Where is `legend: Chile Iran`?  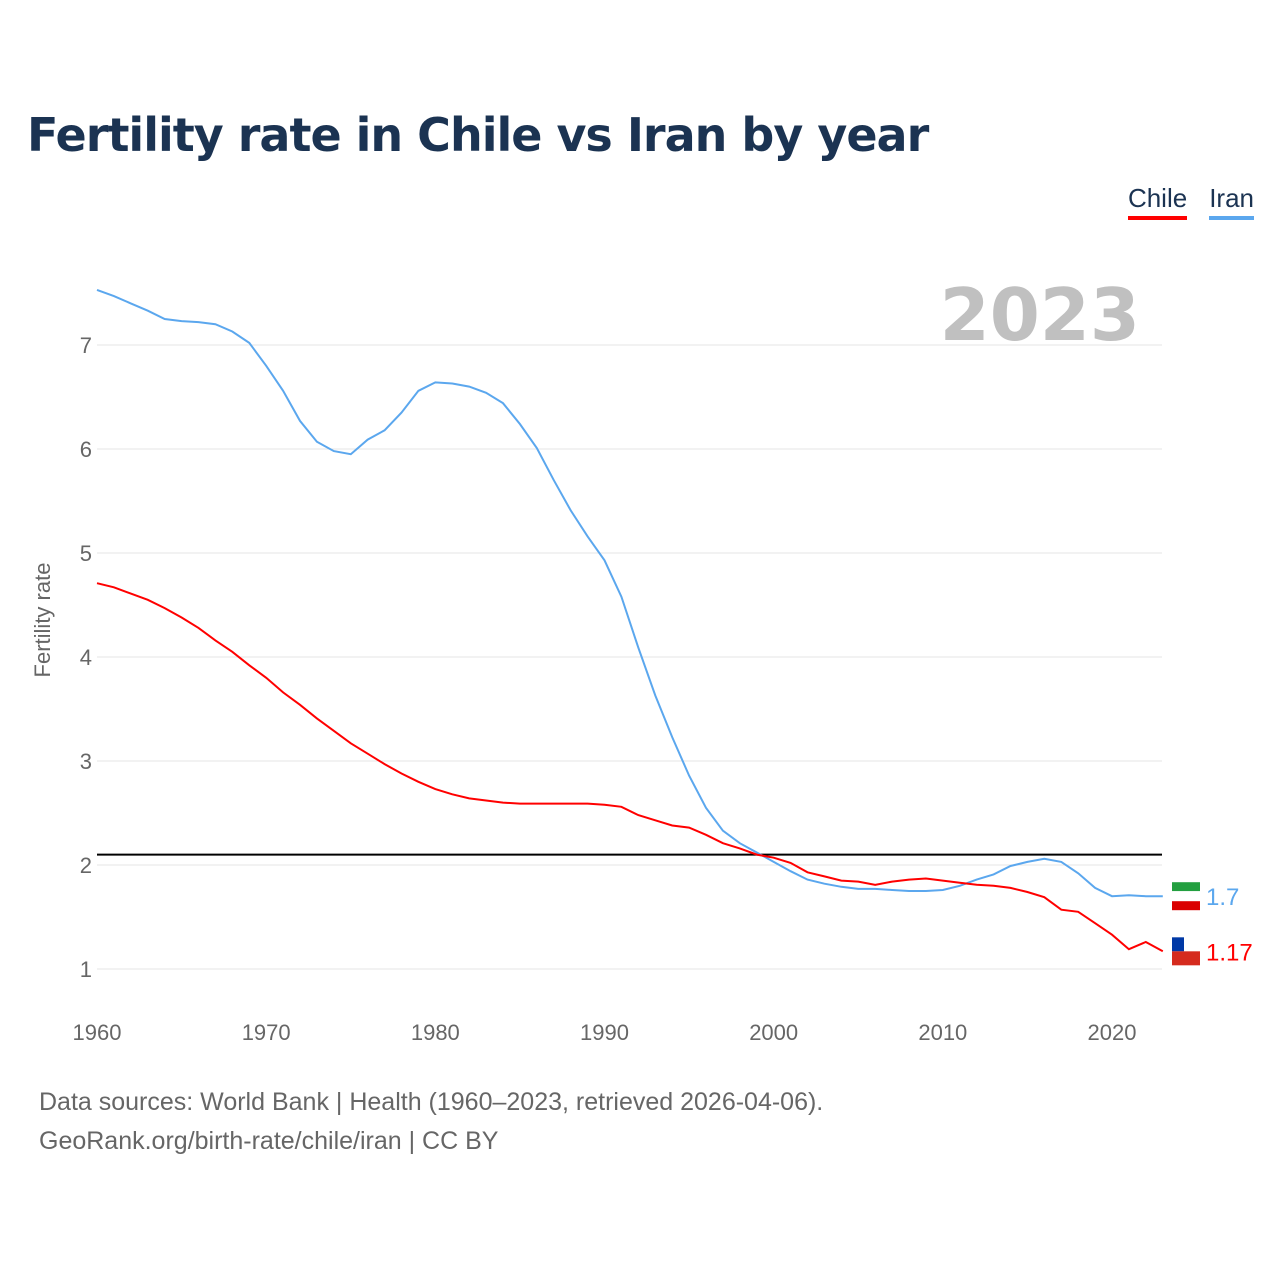 legend: Chile Iran is located at coordinates (1190, 201).